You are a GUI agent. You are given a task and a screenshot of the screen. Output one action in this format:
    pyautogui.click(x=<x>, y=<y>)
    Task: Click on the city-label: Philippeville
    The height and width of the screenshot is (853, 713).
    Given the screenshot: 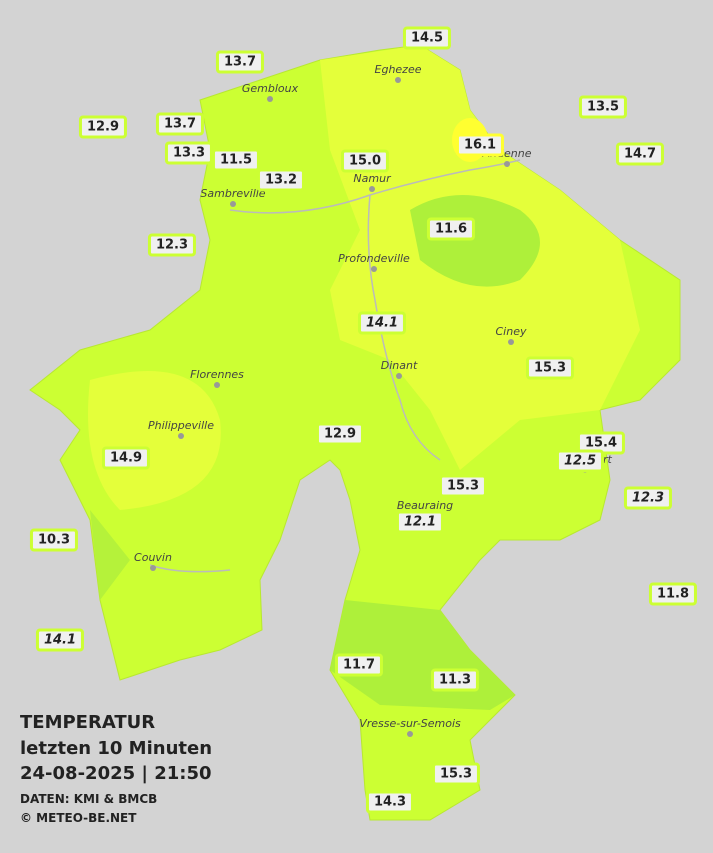 What is the action you would take?
    pyautogui.click(x=181, y=425)
    